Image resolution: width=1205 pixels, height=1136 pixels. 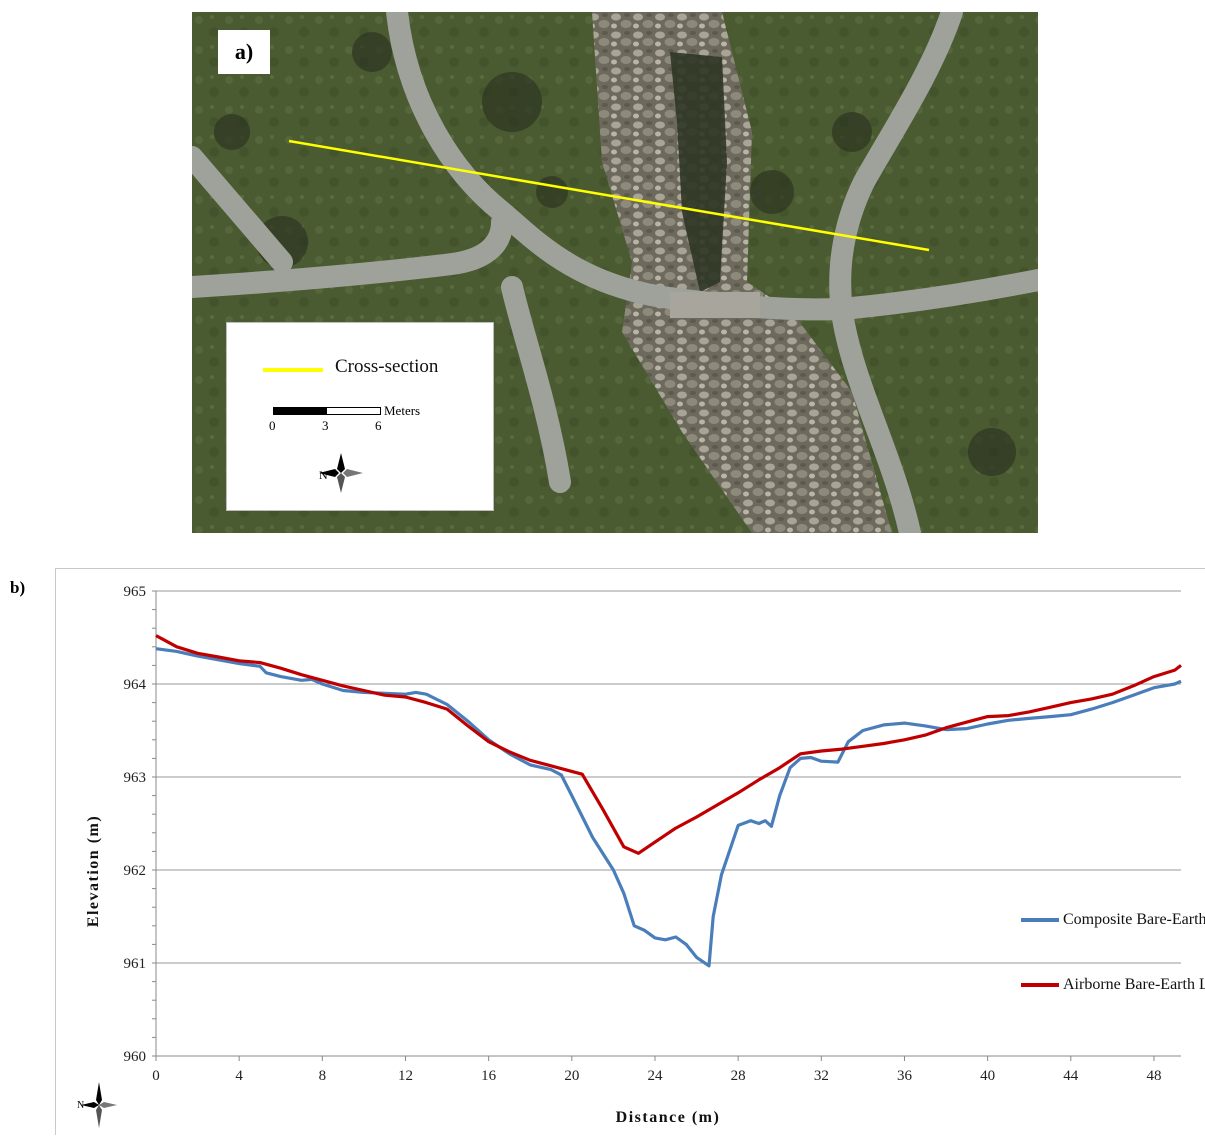 What do you see at coordinates (293, 370) in the screenshot?
I see `cross-section-legend-swatch` at bounding box center [293, 370].